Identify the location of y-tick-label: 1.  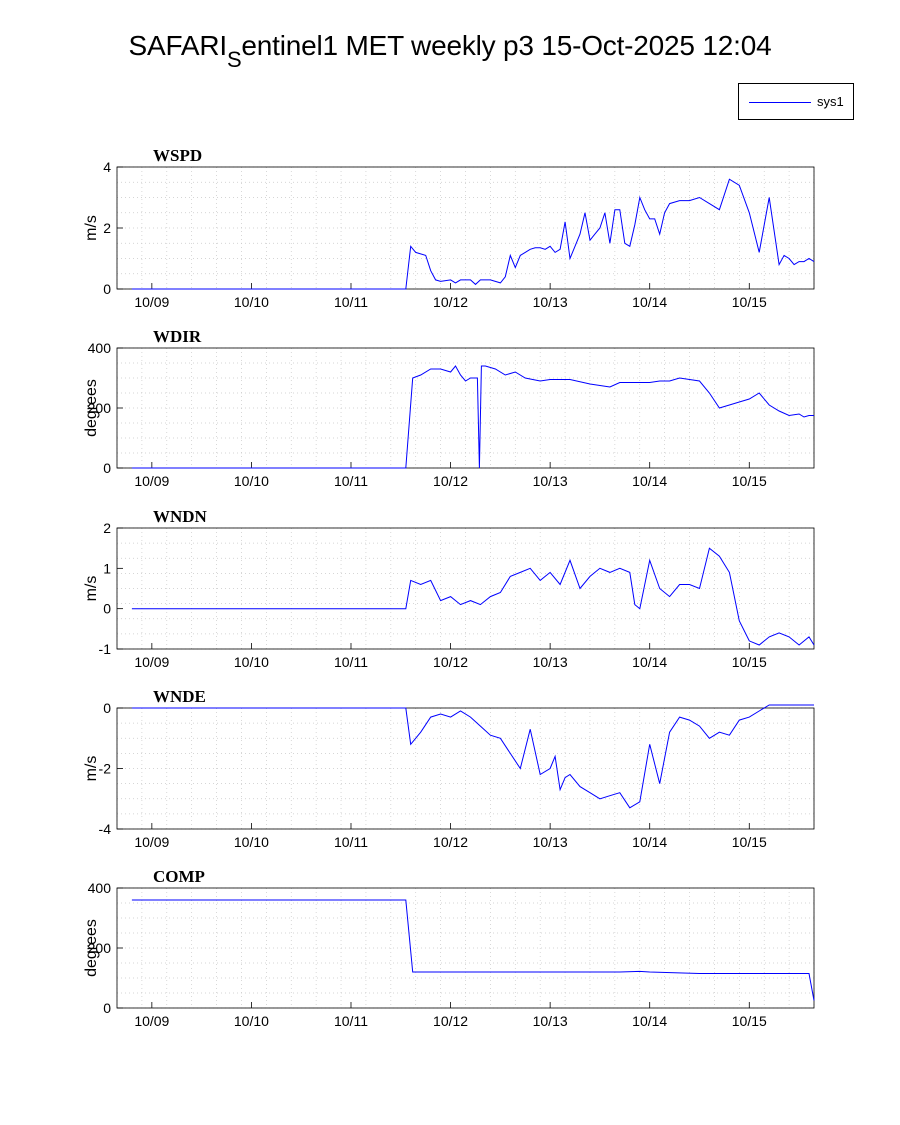
(107, 568).